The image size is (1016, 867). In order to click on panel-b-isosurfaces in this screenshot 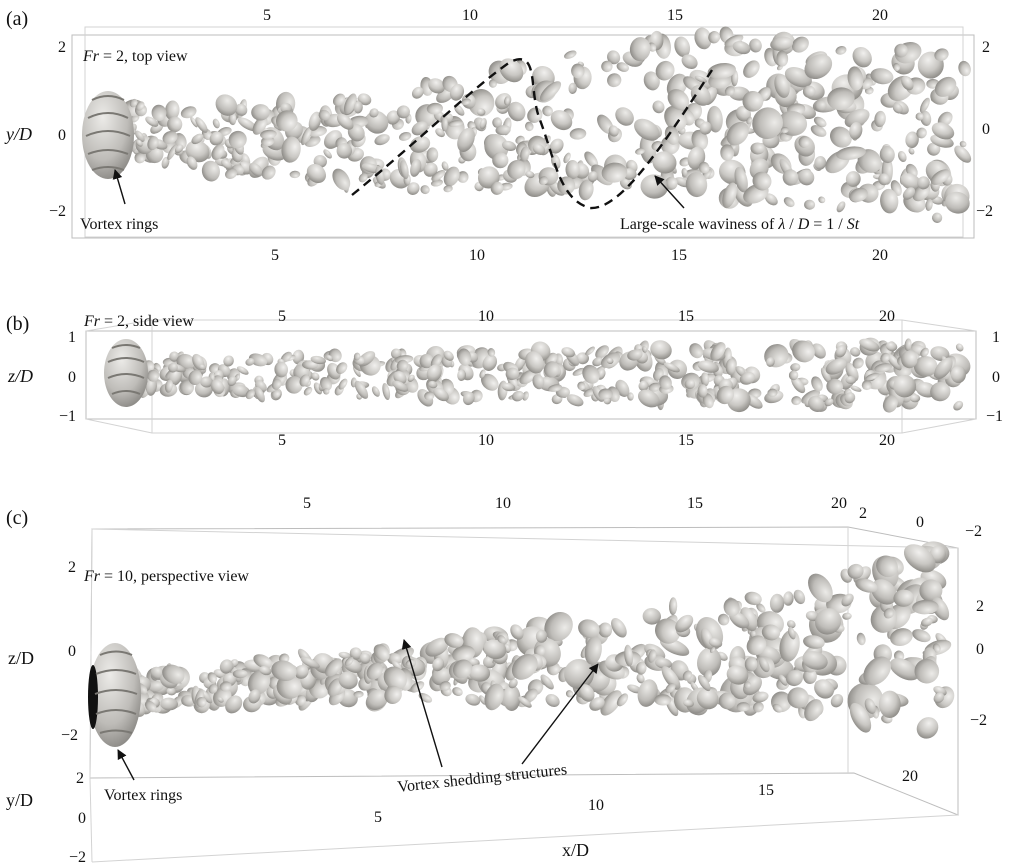, I will do `click(555, 375)`.